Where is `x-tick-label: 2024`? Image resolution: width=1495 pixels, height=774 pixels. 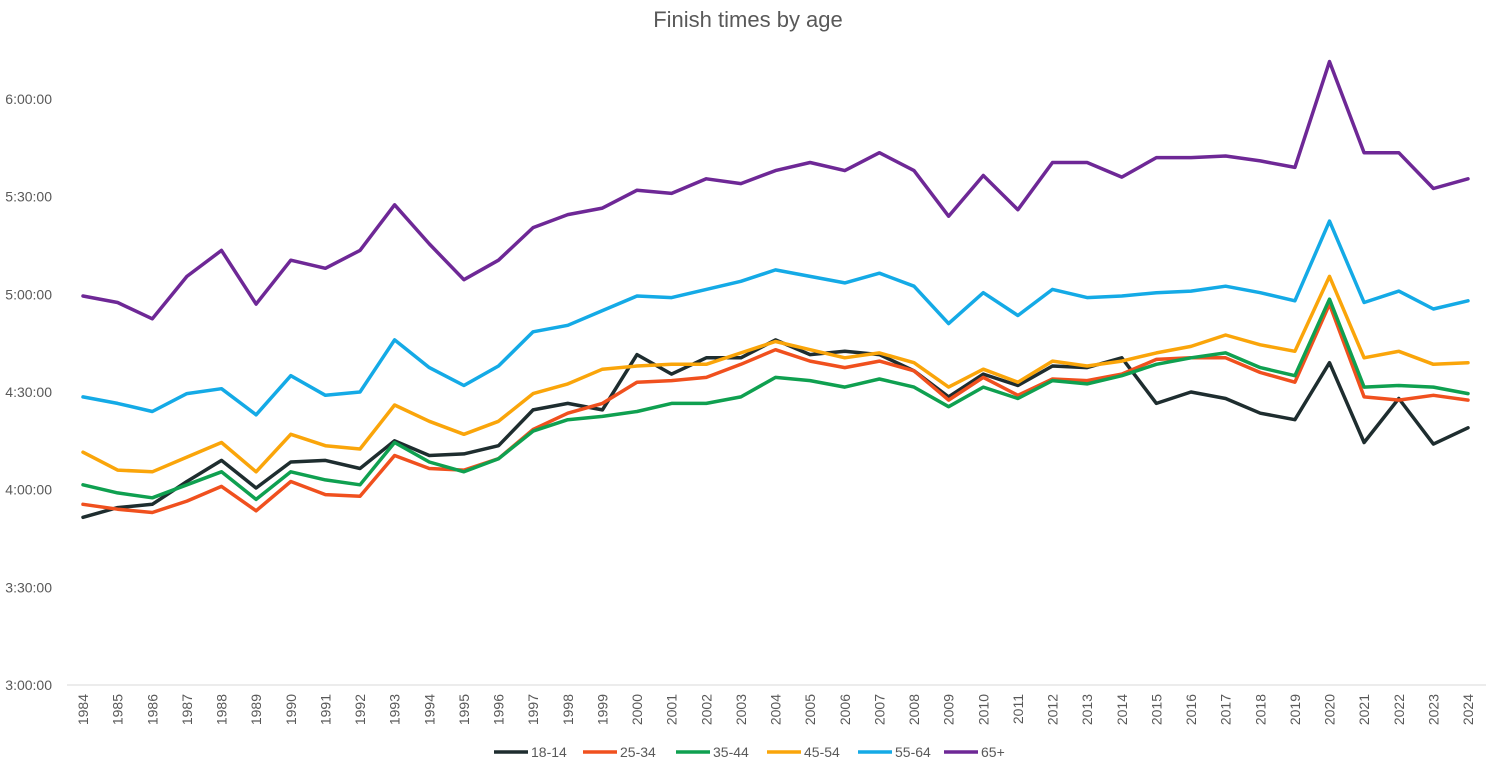
x-tick-label: 2024 is located at coordinates (1468, 709).